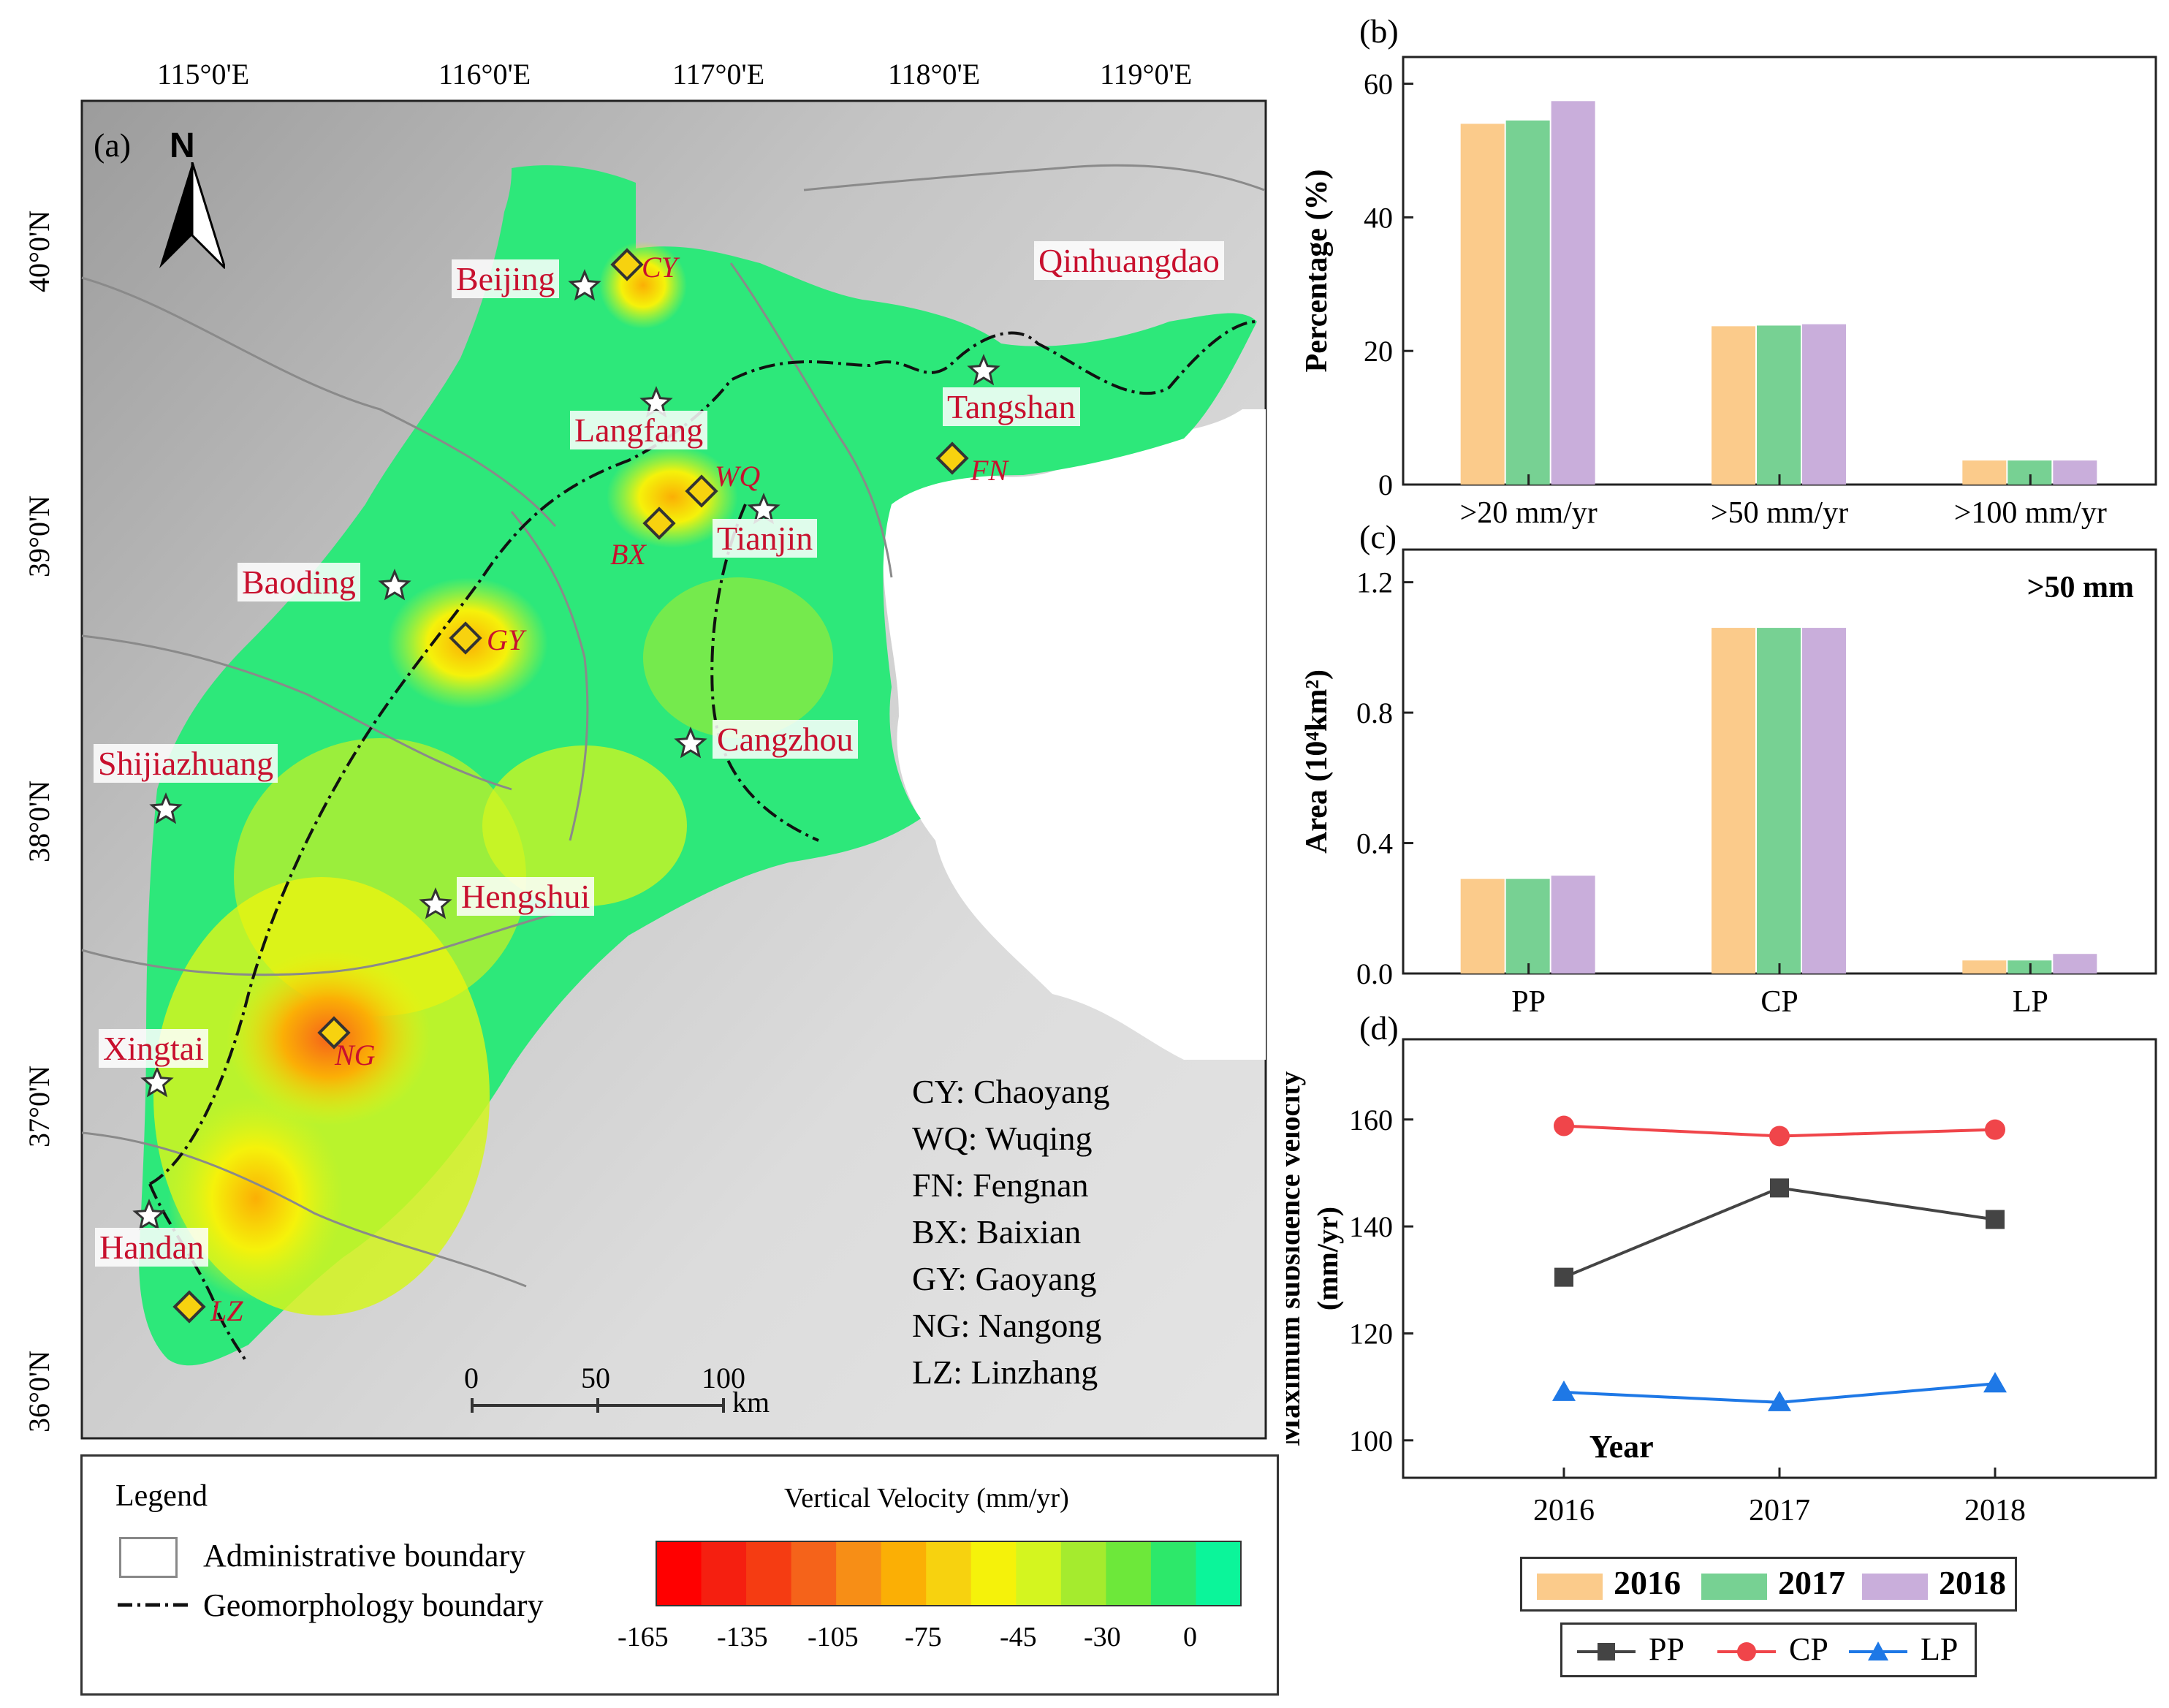 The image size is (2169, 1708). I want to click on pp-marker-icon, so click(1606, 1651).